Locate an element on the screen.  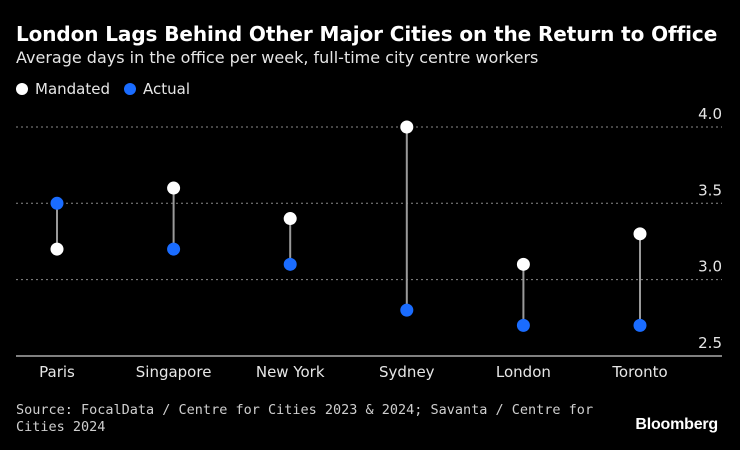
legend: Mandated Actual is located at coordinates (110, 89).